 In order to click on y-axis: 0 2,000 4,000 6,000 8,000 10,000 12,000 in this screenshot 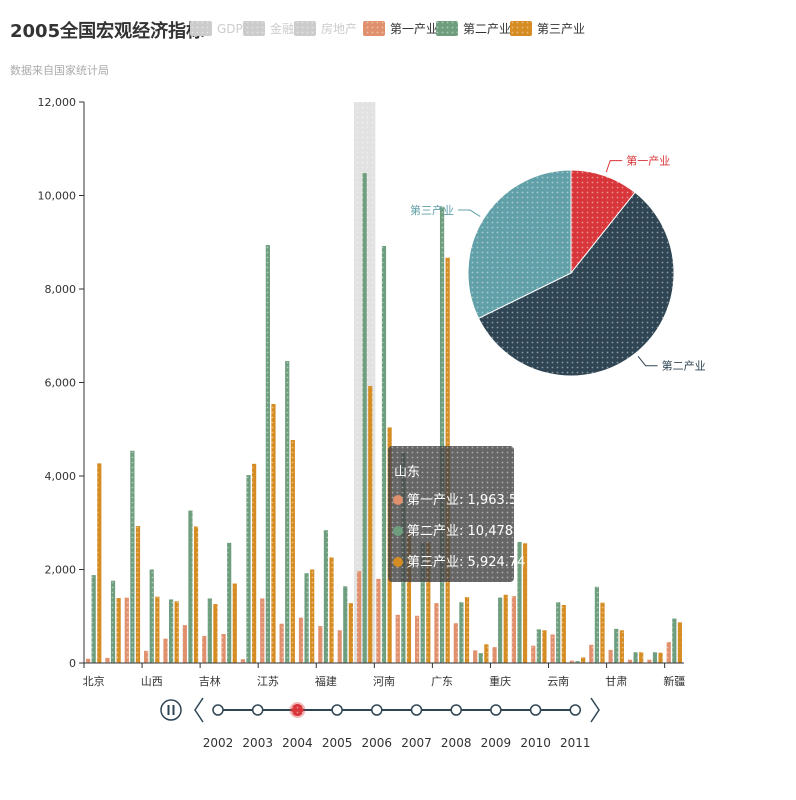, I will do `click(61, 383)`.